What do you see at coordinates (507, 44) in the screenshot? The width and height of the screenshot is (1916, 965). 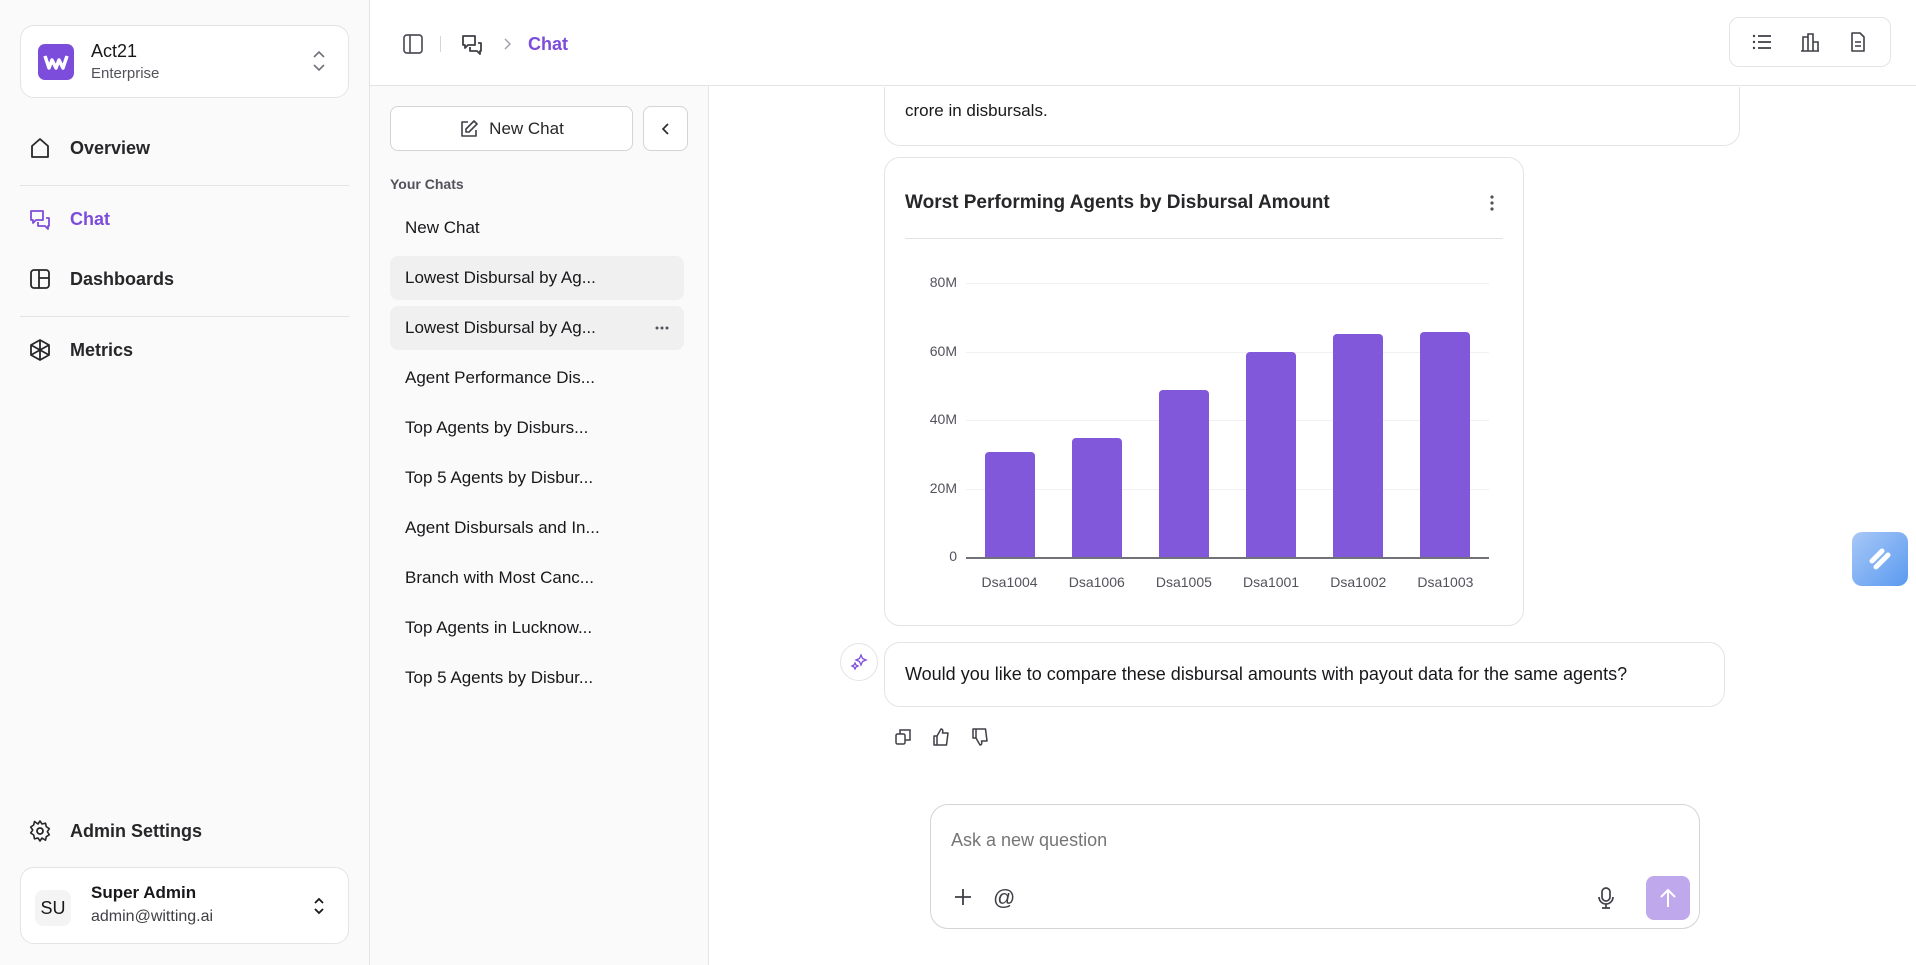 I see `chevron-right-icon` at bounding box center [507, 44].